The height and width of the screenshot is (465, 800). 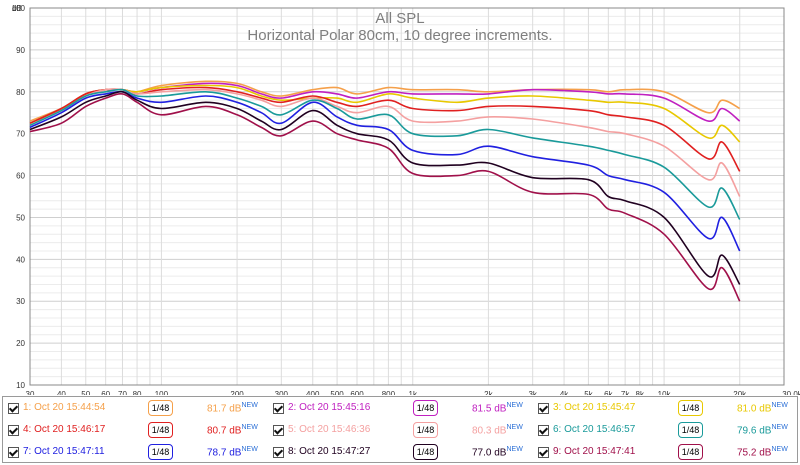 I want to click on x-tick-label: 40, so click(x=61, y=392).